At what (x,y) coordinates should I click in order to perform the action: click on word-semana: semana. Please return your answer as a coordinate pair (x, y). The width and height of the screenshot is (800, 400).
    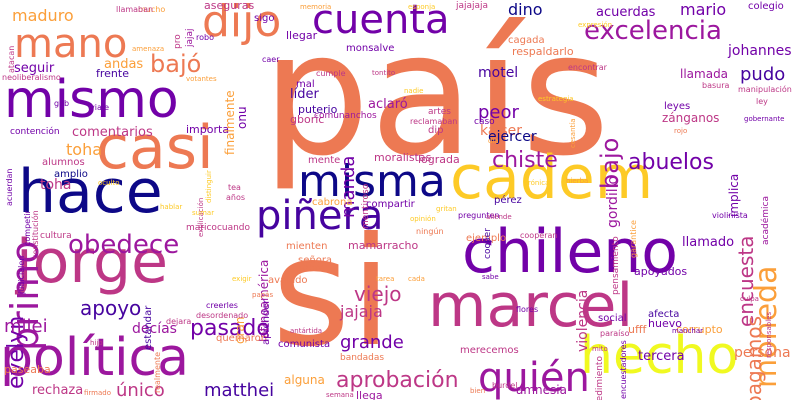
    Looking at the image, I should click on (340, 395).